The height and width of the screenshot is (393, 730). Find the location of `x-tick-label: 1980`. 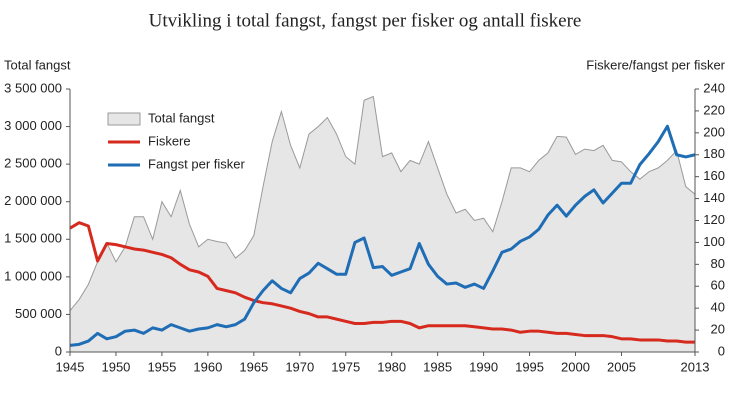

x-tick-label: 1980 is located at coordinates (391, 366).